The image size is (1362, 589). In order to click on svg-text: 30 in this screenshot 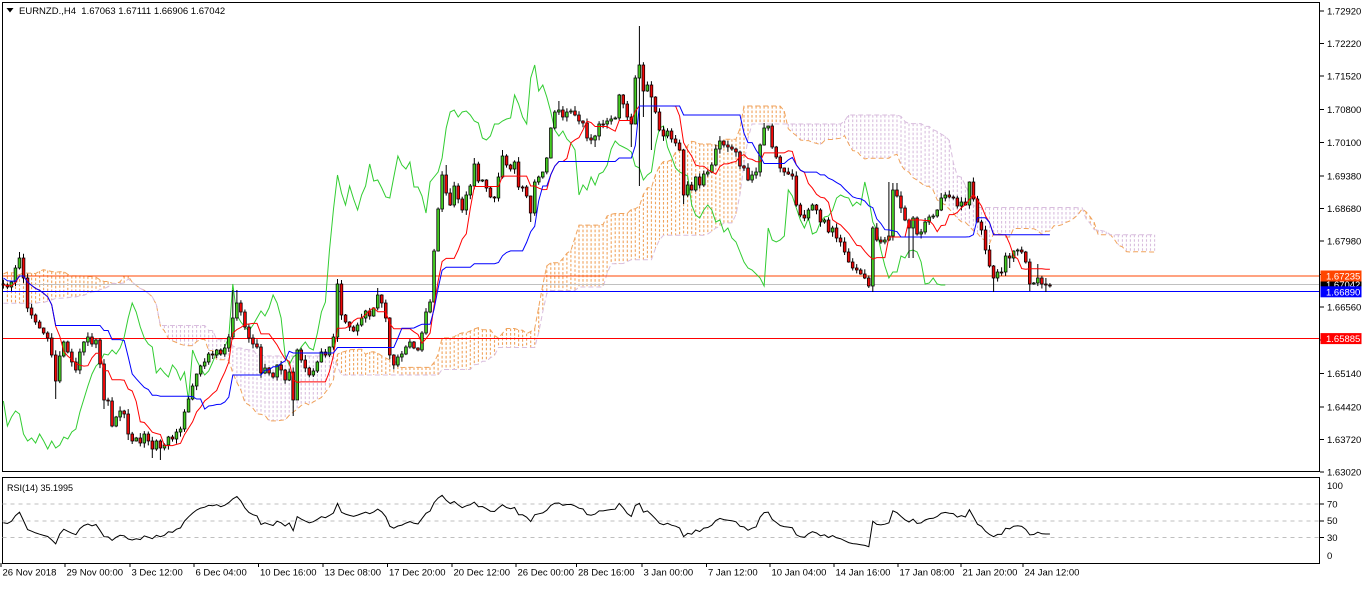, I will do `click(1332, 538)`.